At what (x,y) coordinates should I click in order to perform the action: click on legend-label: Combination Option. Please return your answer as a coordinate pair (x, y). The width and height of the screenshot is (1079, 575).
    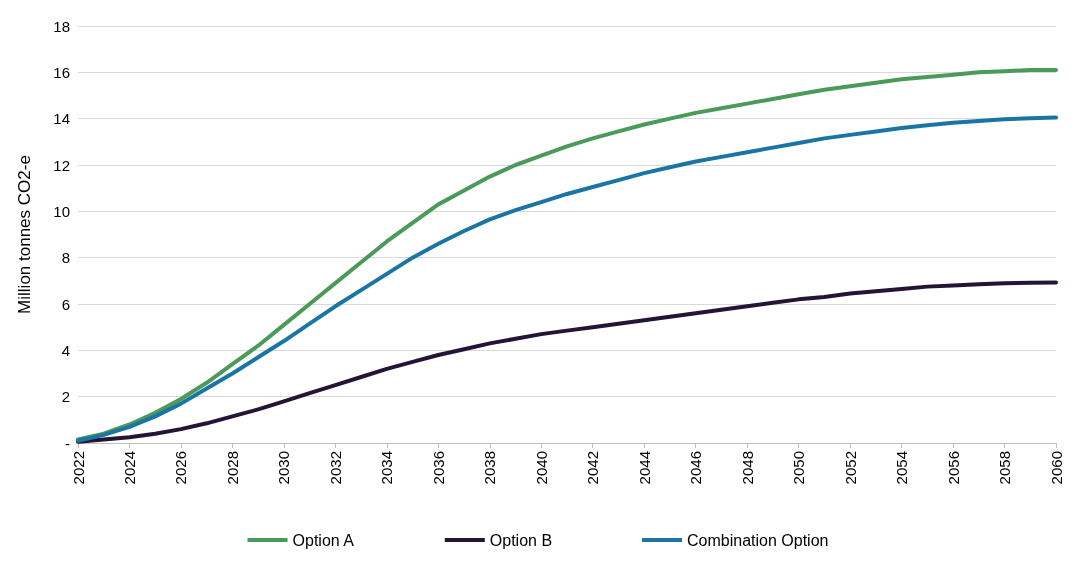
    Looking at the image, I should click on (758, 540).